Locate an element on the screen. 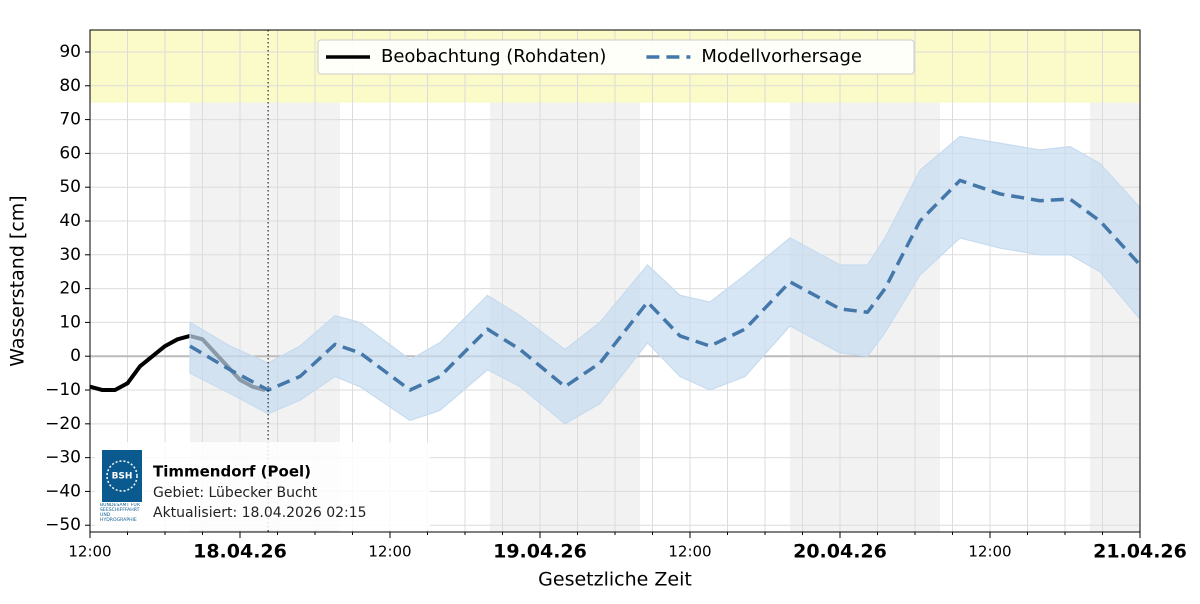 The width and height of the screenshot is (1200, 604). y-tick-label: −10 is located at coordinates (63, 390).